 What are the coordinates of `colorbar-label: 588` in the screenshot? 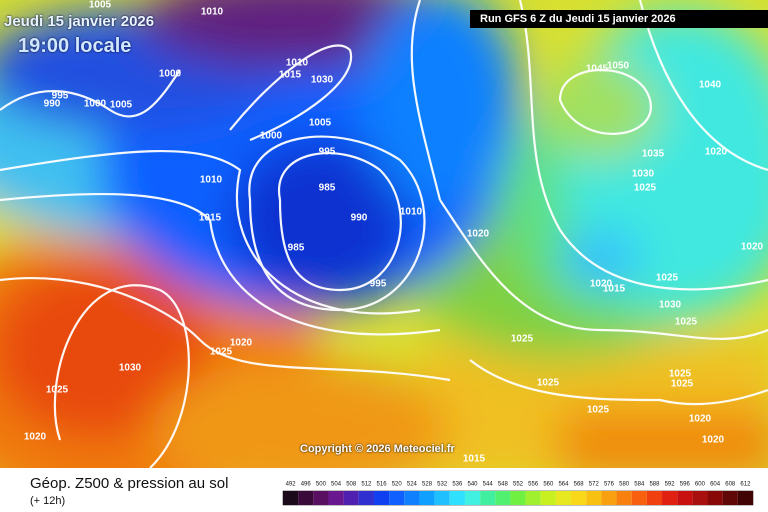 It's located at (654, 485).